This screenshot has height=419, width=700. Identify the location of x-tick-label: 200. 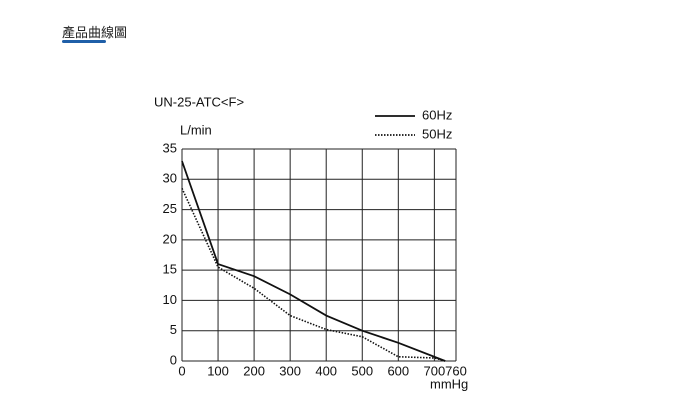
(254, 370).